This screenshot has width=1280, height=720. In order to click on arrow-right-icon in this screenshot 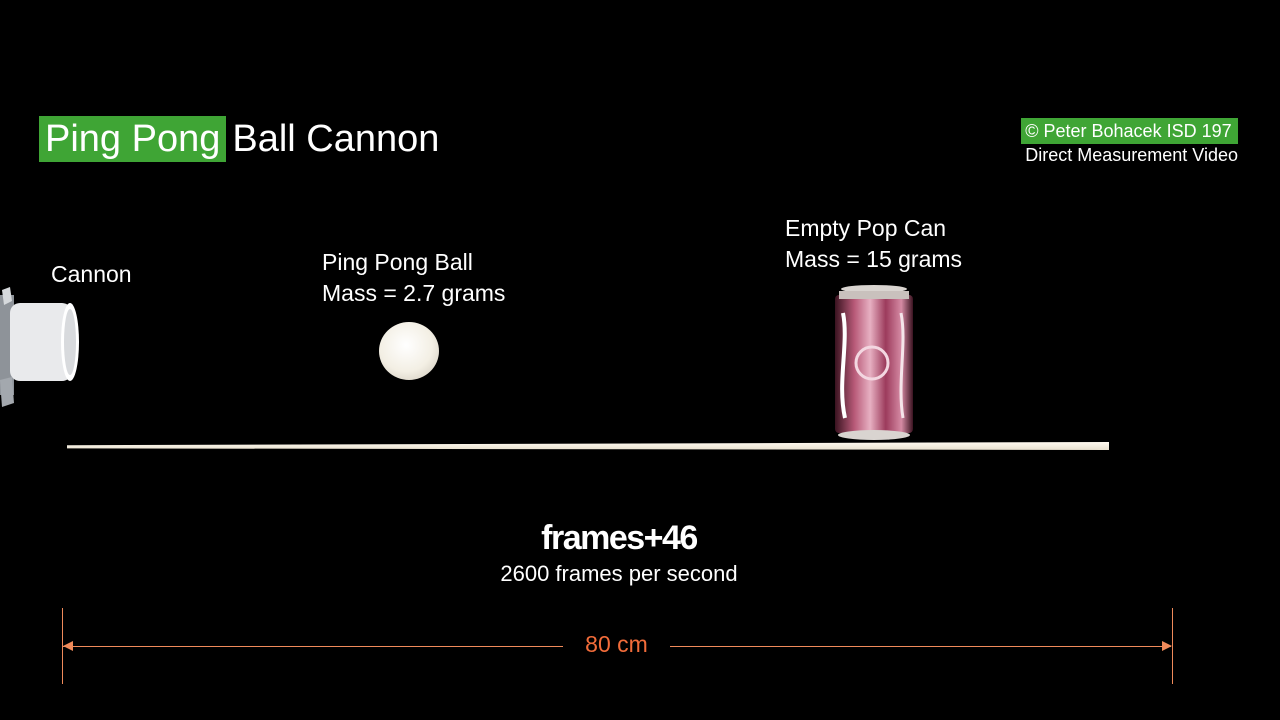, I will do `click(1167, 646)`.